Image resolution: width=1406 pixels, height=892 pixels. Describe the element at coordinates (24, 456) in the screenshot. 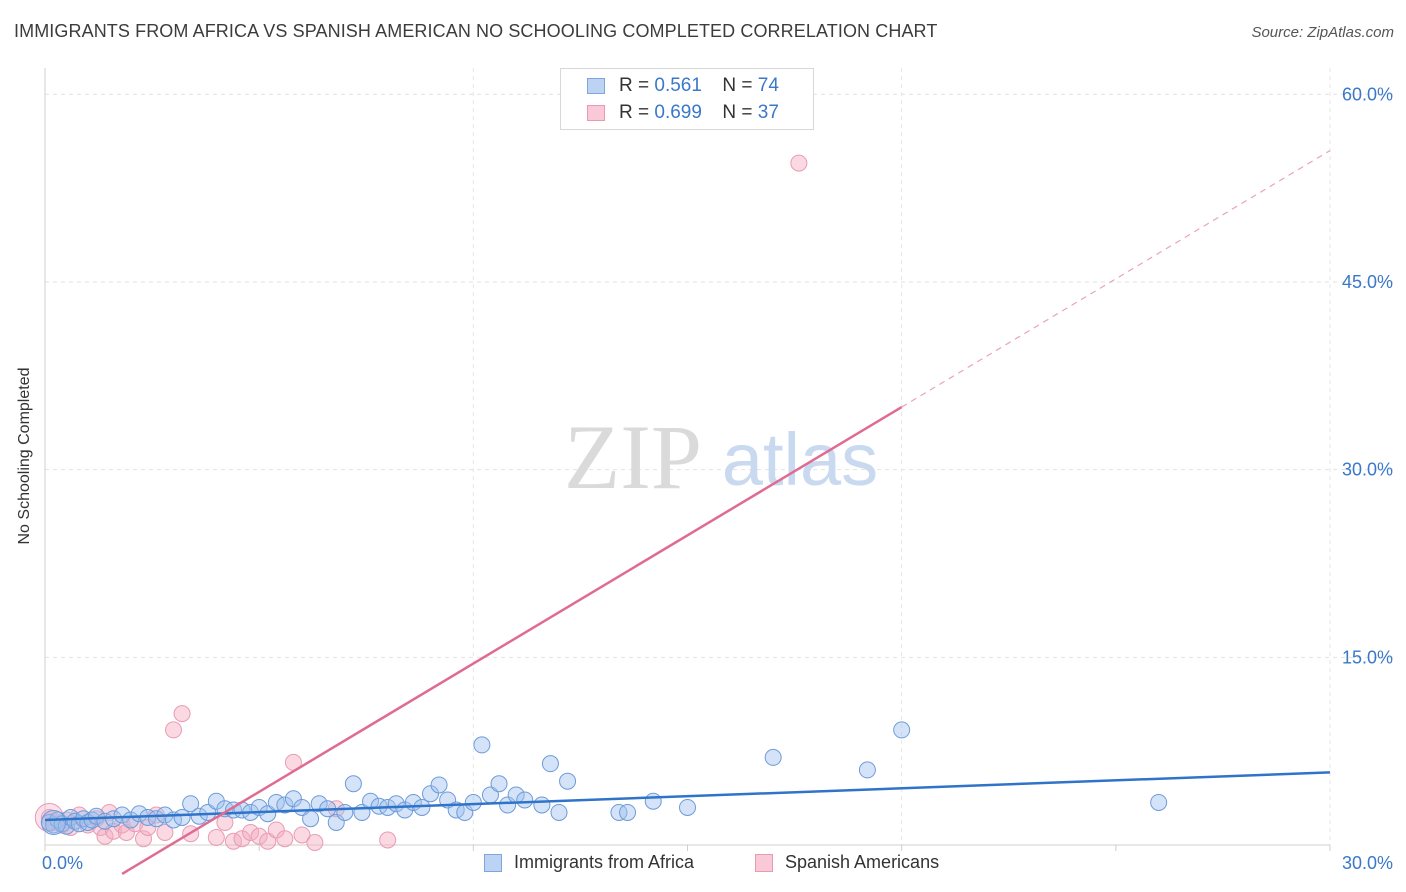

I see `y-axis-label: No Schooling Completed` at that location.